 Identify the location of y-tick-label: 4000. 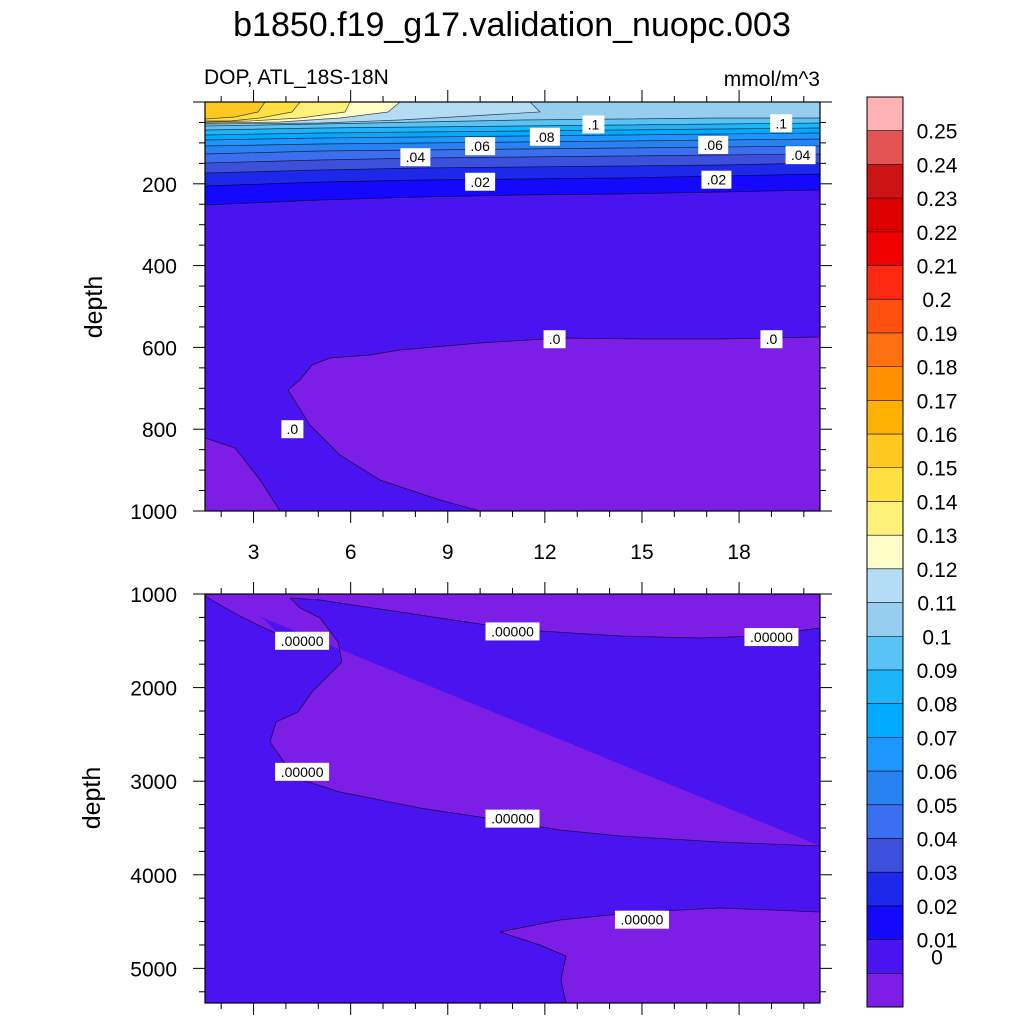
(153, 876).